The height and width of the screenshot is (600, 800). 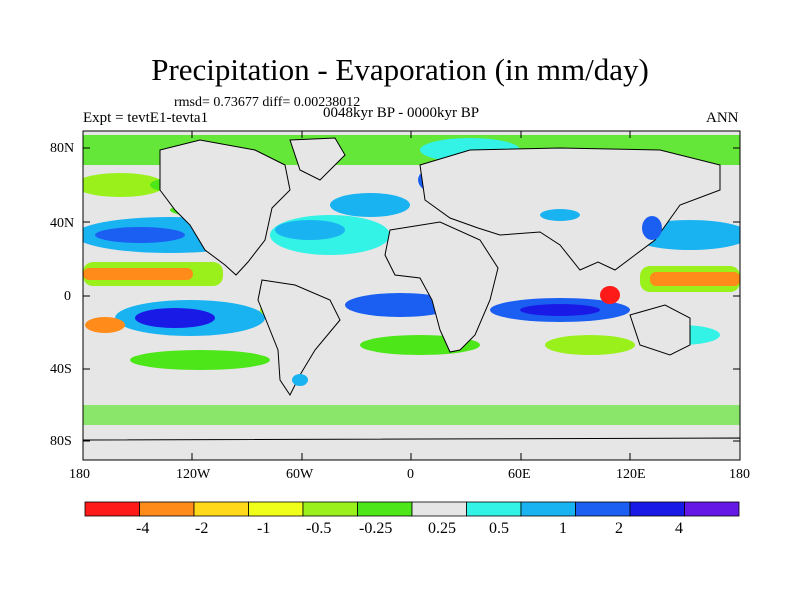 What do you see at coordinates (299, 337) in the screenshot?
I see `south-america` at bounding box center [299, 337].